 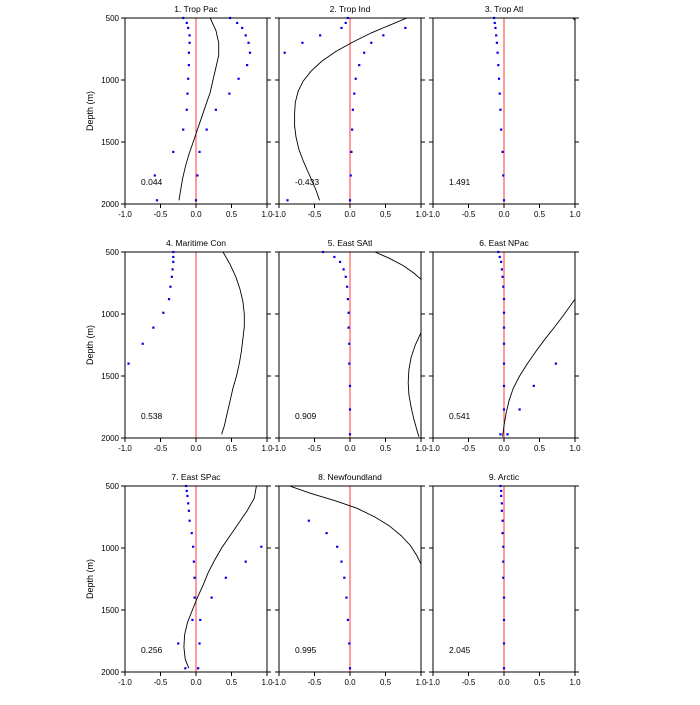 What do you see at coordinates (350, 9) in the screenshot?
I see `panel-title: 2. Trop Ind` at bounding box center [350, 9].